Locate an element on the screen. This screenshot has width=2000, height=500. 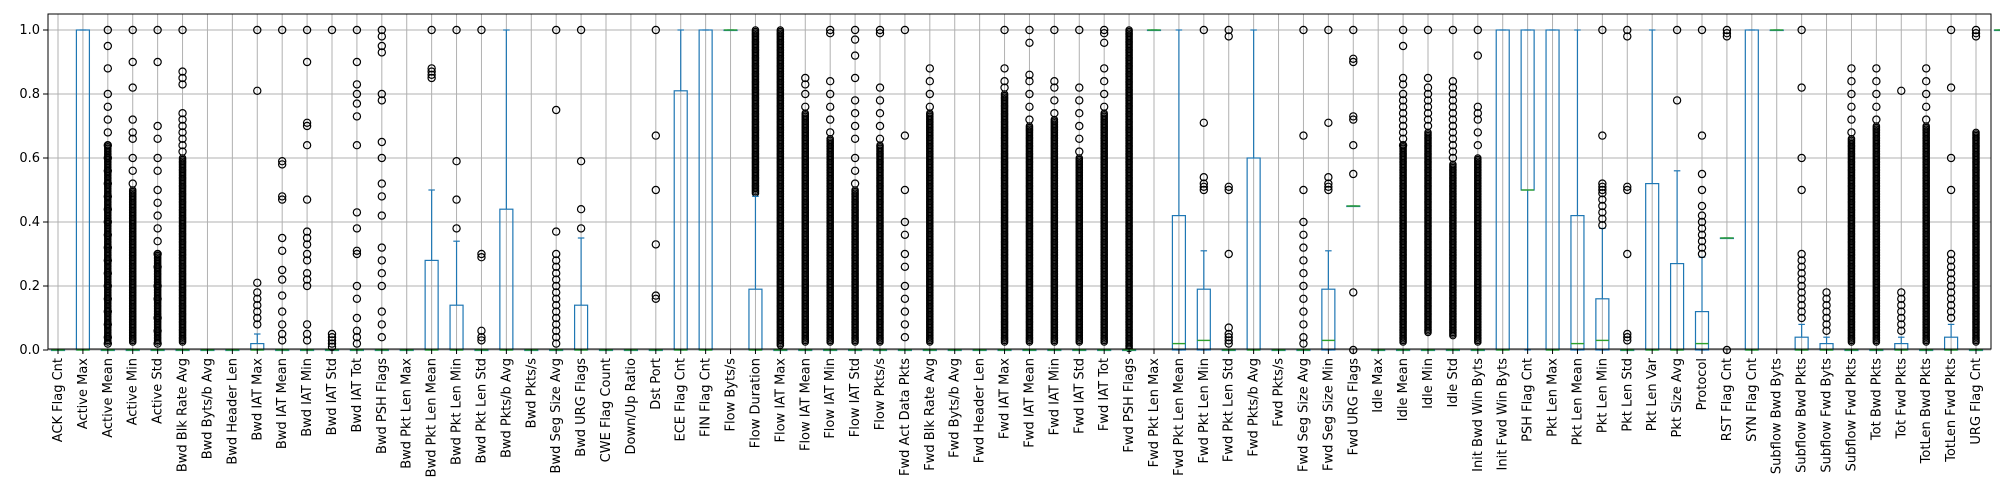
x-tick-label: Fwd Seg Size Min is located at coordinates (1328, 414).